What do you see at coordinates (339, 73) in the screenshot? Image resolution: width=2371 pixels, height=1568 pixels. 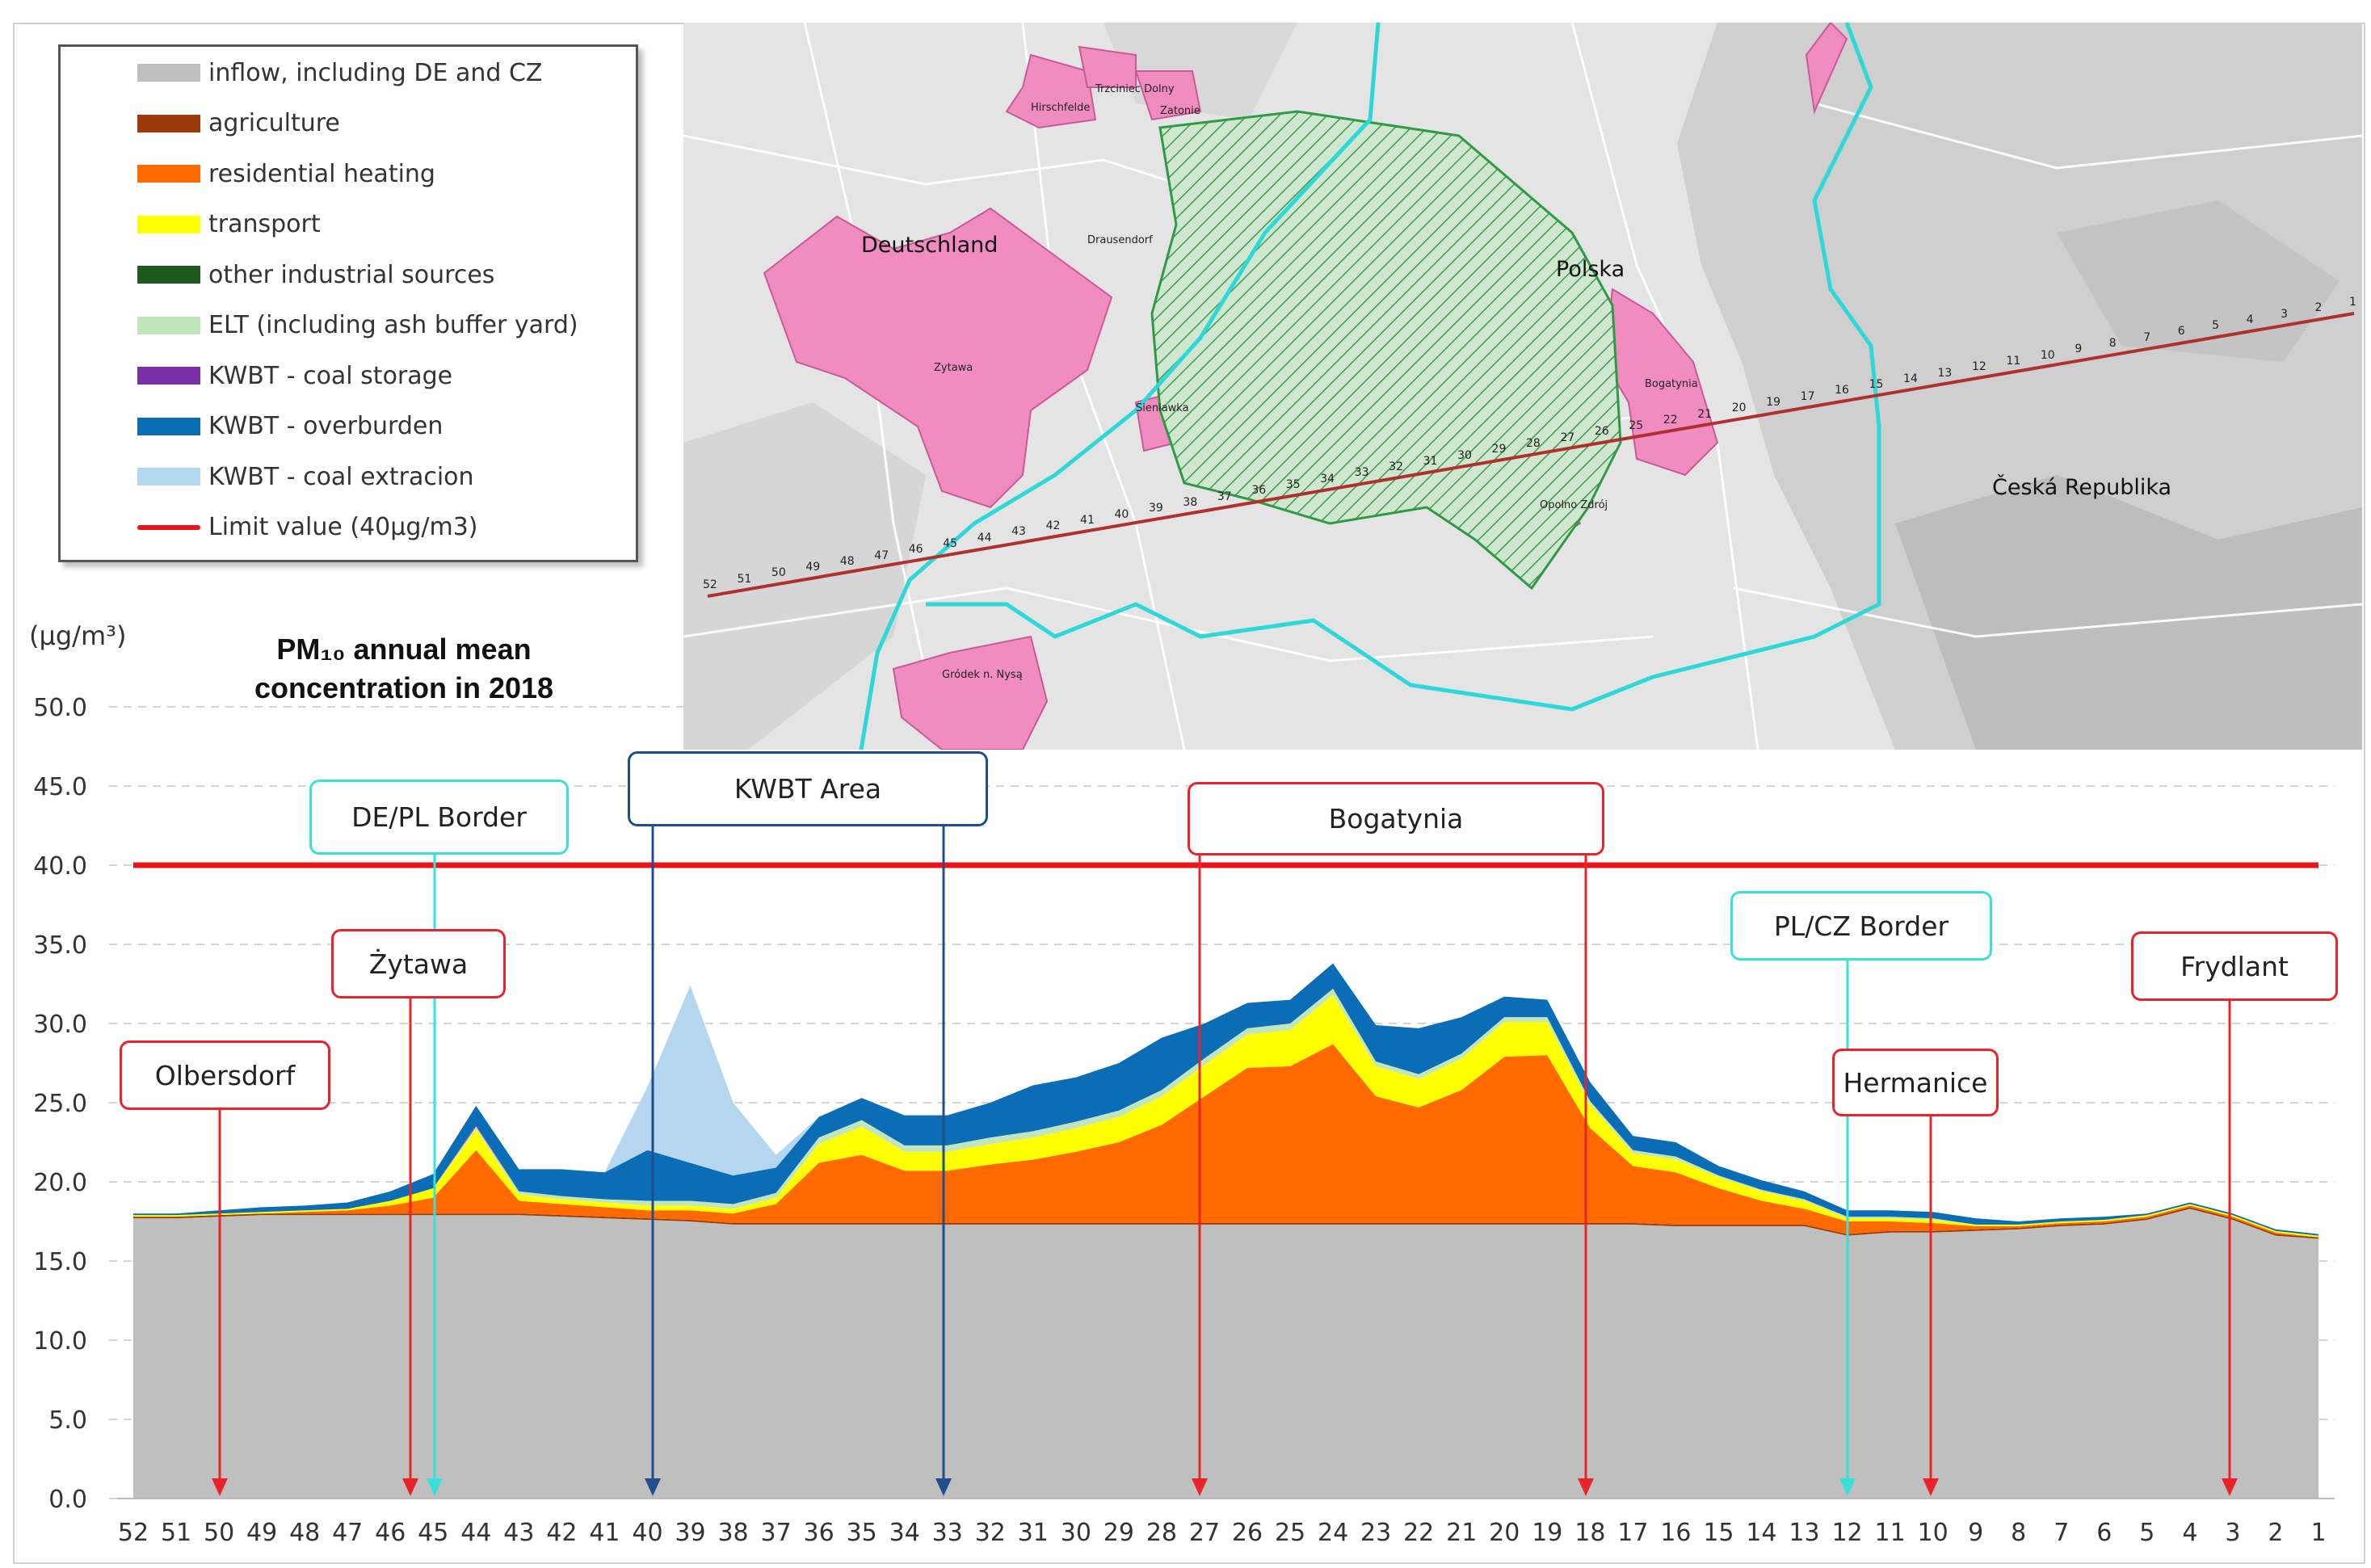 I see `legend-item: inflow, including DE and CZ` at bounding box center [339, 73].